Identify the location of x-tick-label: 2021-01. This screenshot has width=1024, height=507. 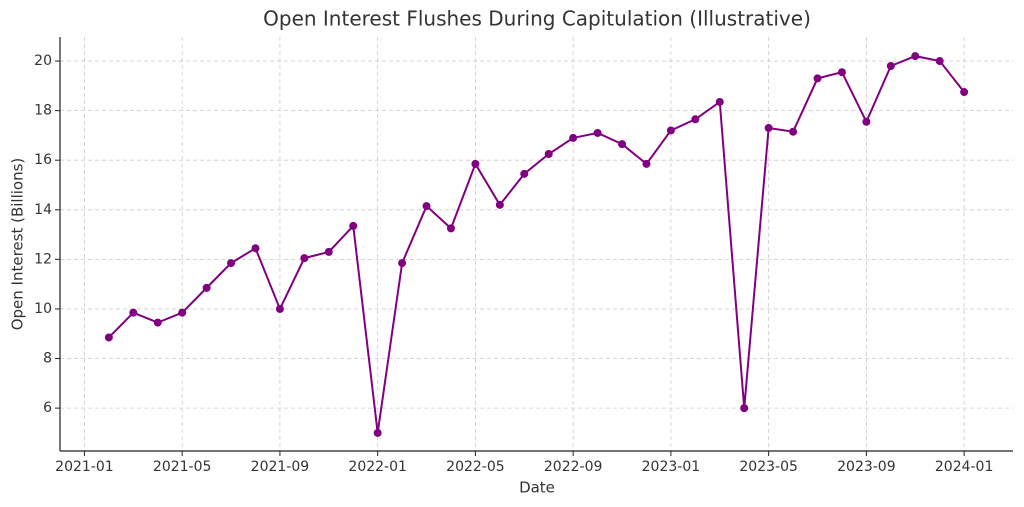
(84, 467).